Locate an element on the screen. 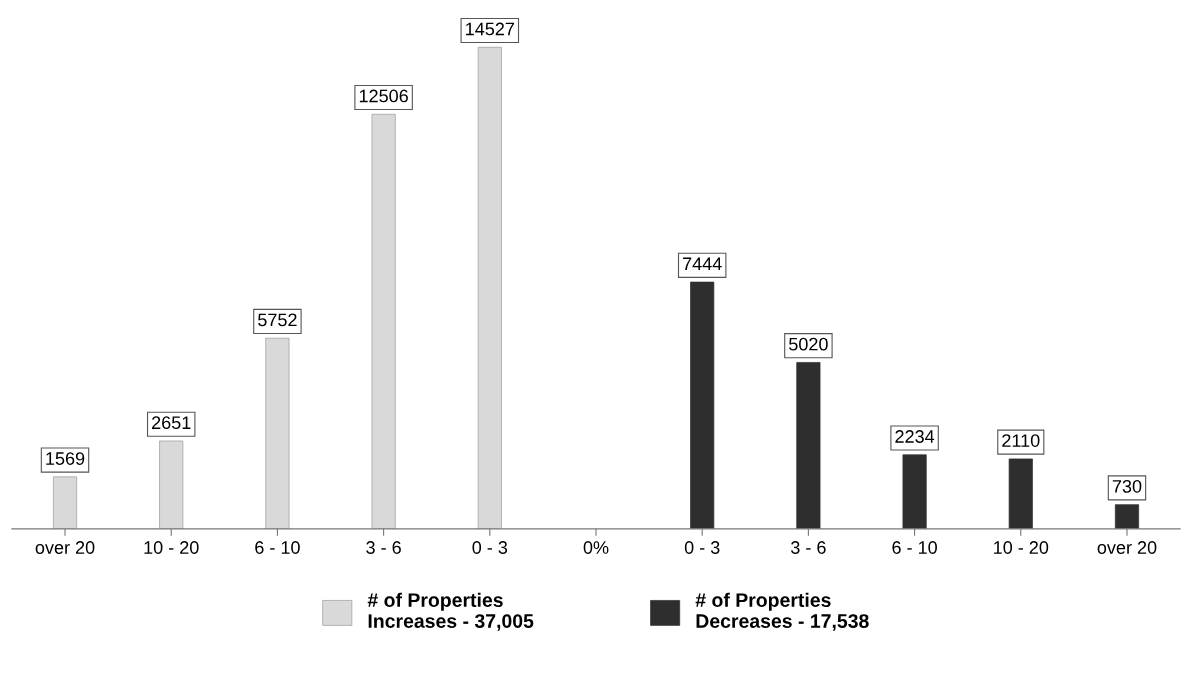  x-tick-label: 0% is located at coordinates (596, 547).